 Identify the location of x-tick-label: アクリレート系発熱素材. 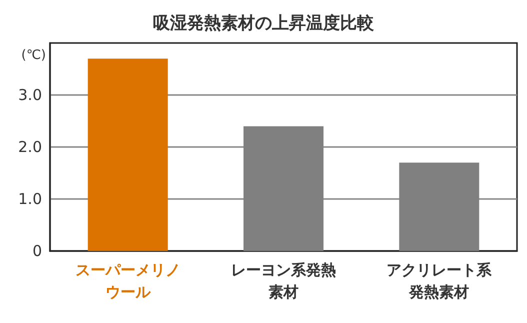
(439, 281).